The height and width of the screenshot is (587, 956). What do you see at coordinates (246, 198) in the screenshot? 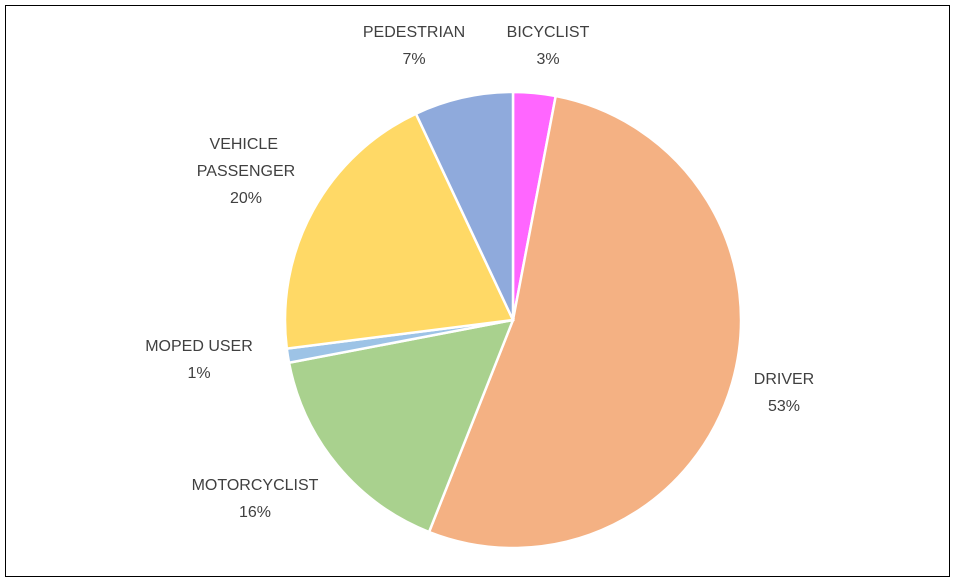
I see `value-label: 20%` at bounding box center [246, 198].